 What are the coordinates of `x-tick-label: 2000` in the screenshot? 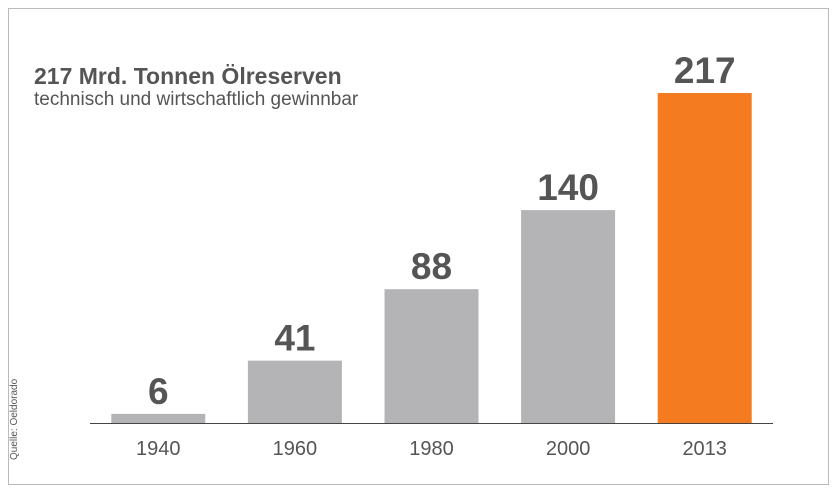 It's located at (568, 449).